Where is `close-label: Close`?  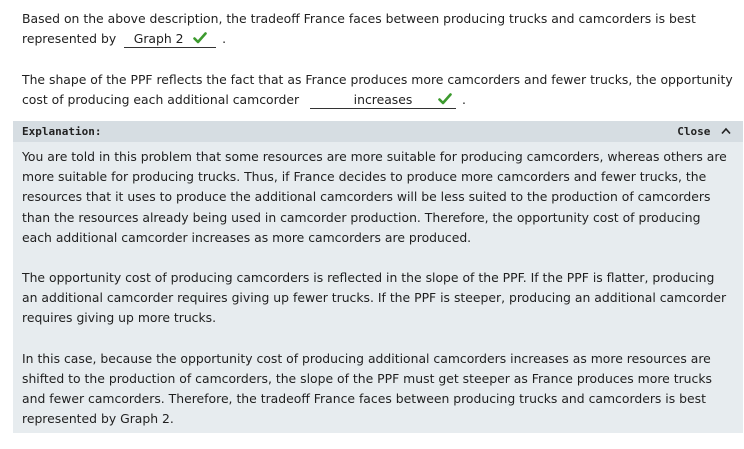 close-label: Close is located at coordinates (694, 131).